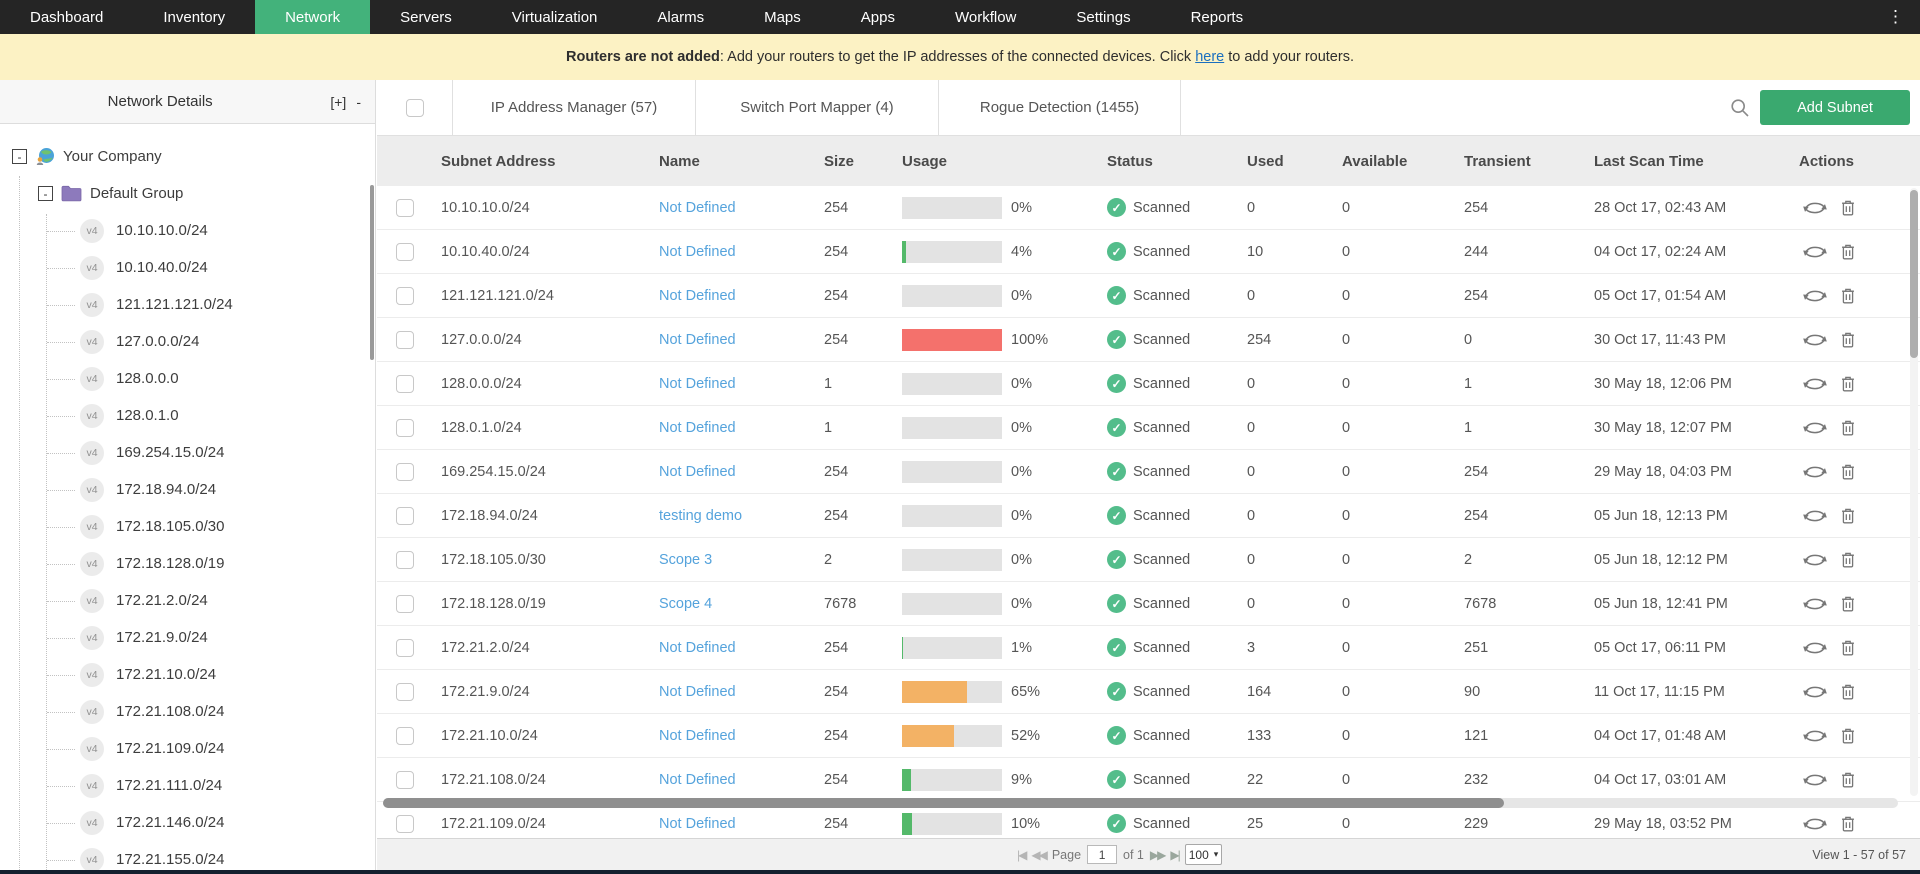 The height and width of the screenshot is (874, 1920). Describe the element at coordinates (686, 603) in the screenshot. I see `subnet-name-link: Scope 4` at that location.